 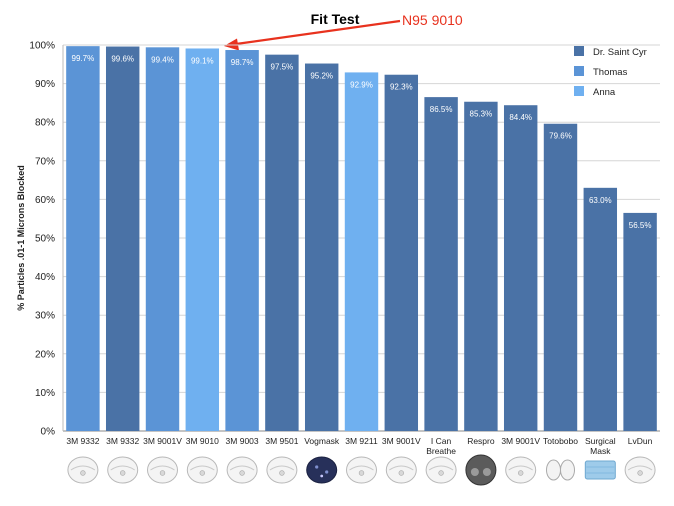 I want to click on category-label: LvDun, so click(x=640, y=441).